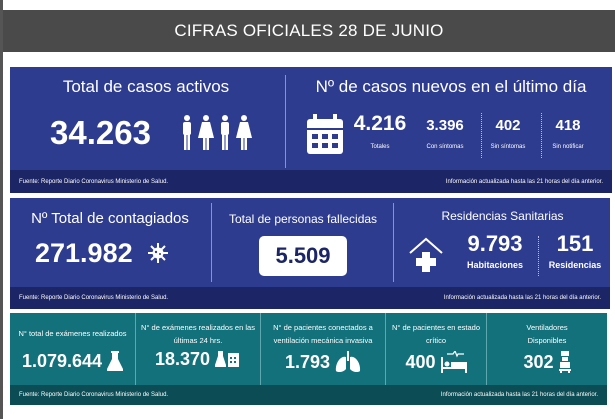  I want to click on total-infected-title: Nº Total de contagiados, so click(110, 218).